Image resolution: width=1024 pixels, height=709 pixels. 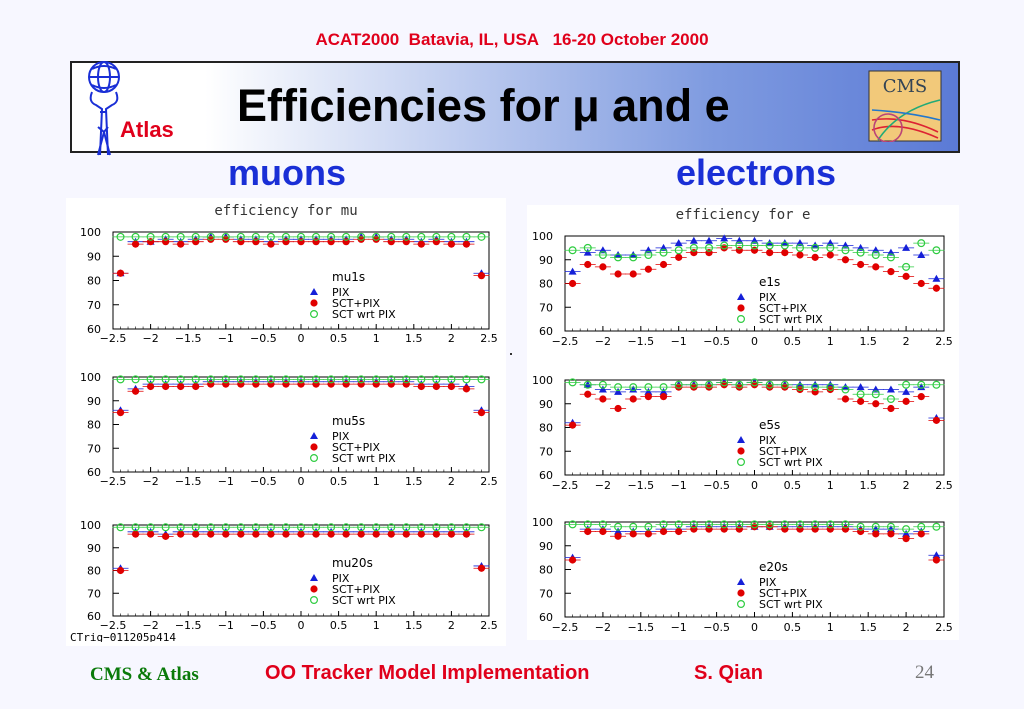 I want to click on y-tick-label: 100, so click(x=90, y=232).